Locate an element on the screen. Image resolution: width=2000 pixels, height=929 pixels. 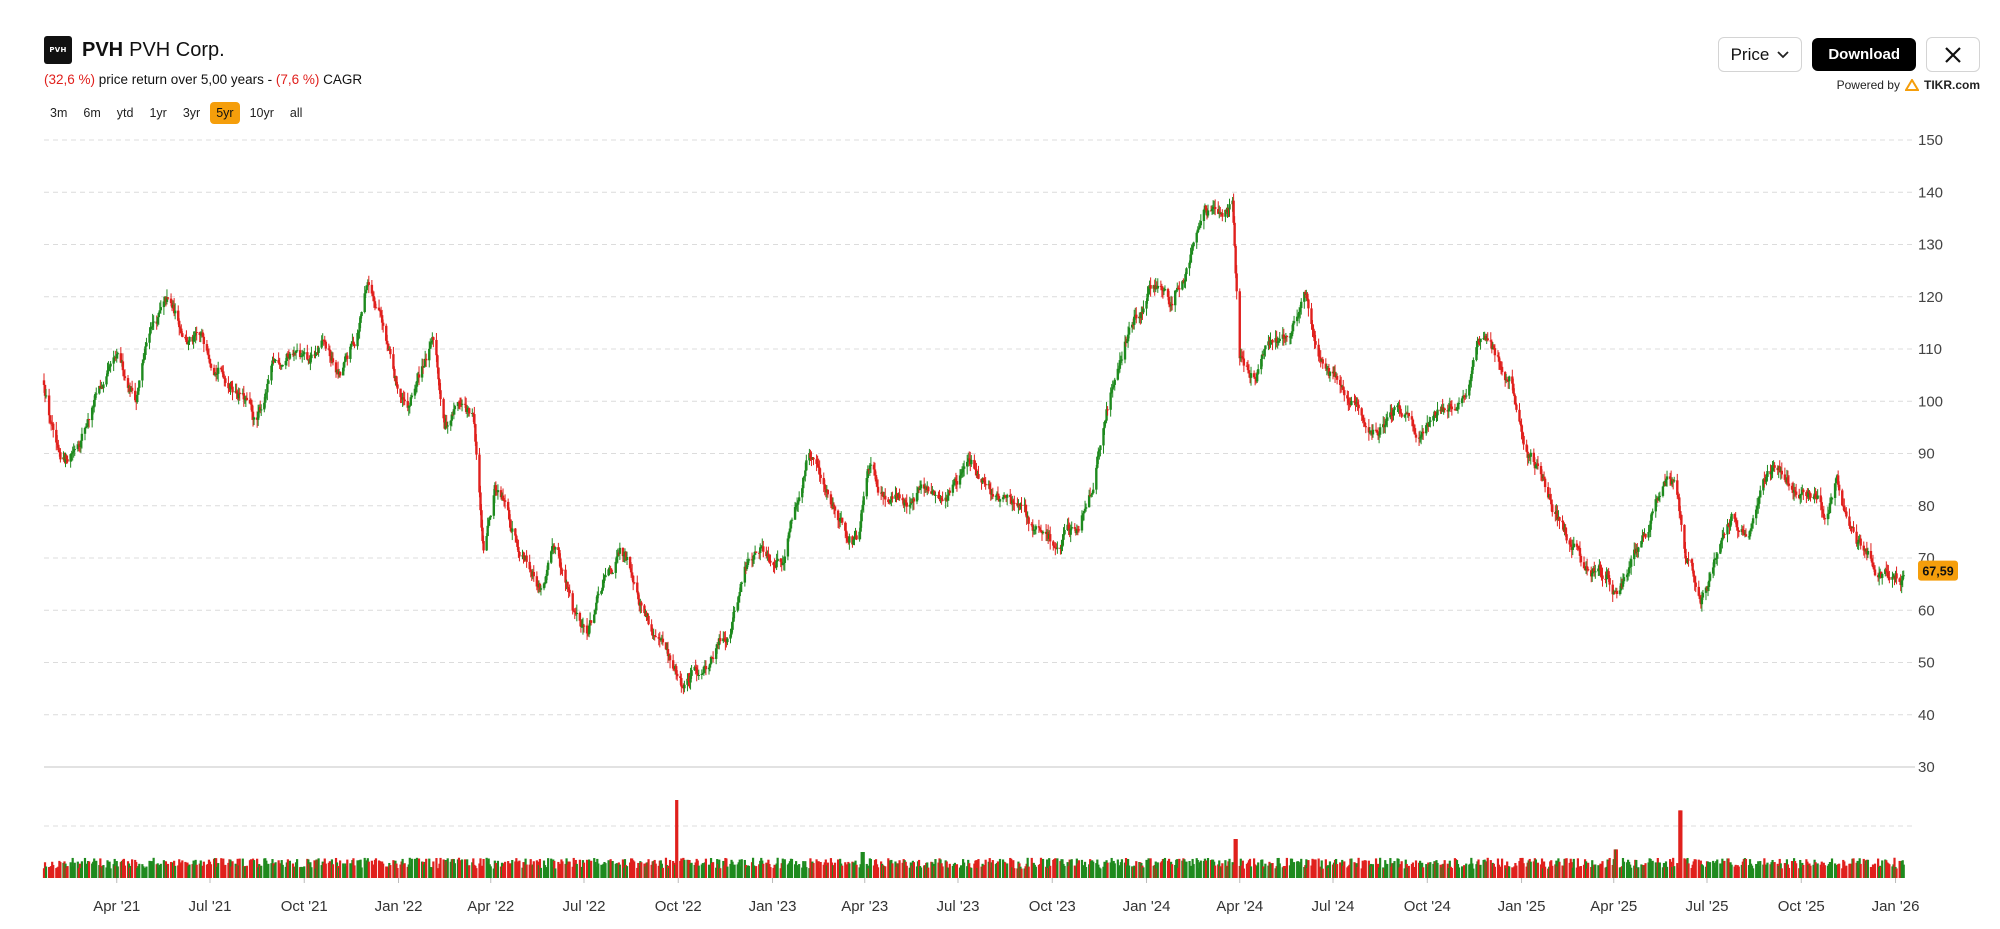
range-6m-button: 6m is located at coordinates (92, 113).